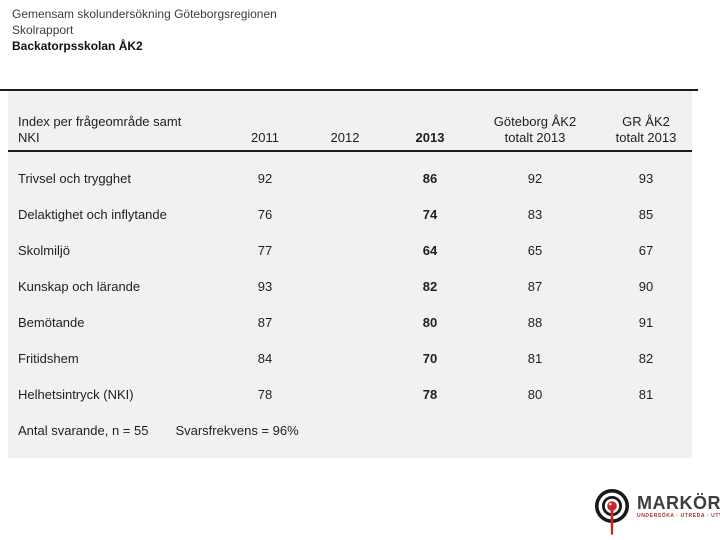  I want to click on table-row: Fritidshem 84 70 81 82, so click(336, 358).